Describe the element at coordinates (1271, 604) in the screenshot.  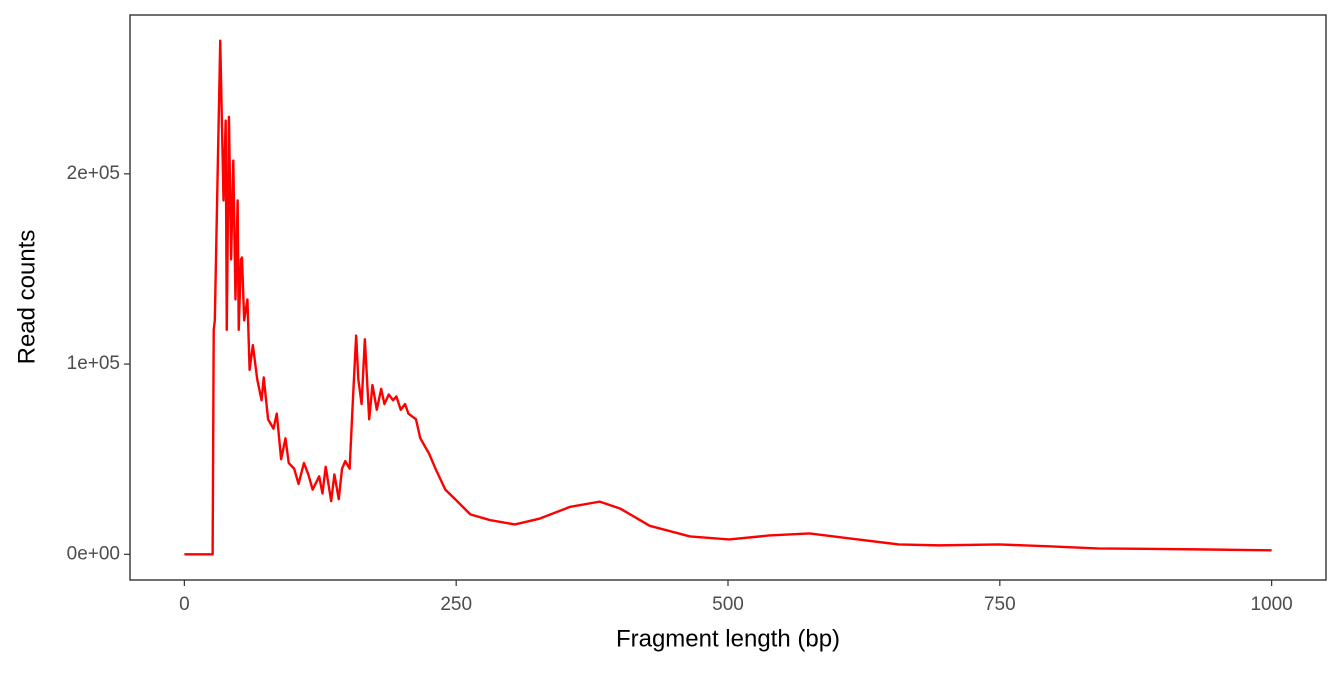
I see `x-tick-label: 1000` at that location.